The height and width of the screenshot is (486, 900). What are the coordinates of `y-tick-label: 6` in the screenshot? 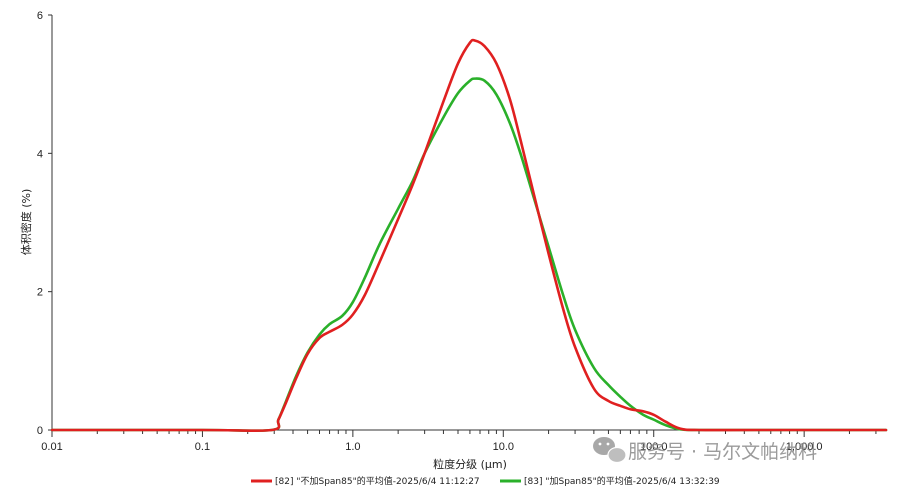 It's located at (40, 16).